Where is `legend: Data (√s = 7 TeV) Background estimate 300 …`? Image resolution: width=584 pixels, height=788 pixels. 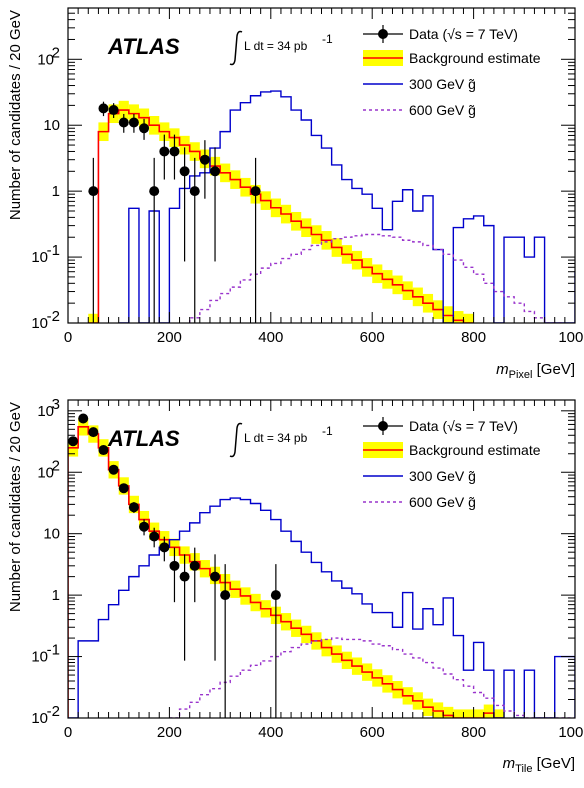 legend: Data (√s = 7 TeV) Background estimate 300 … is located at coordinates (452, 463).